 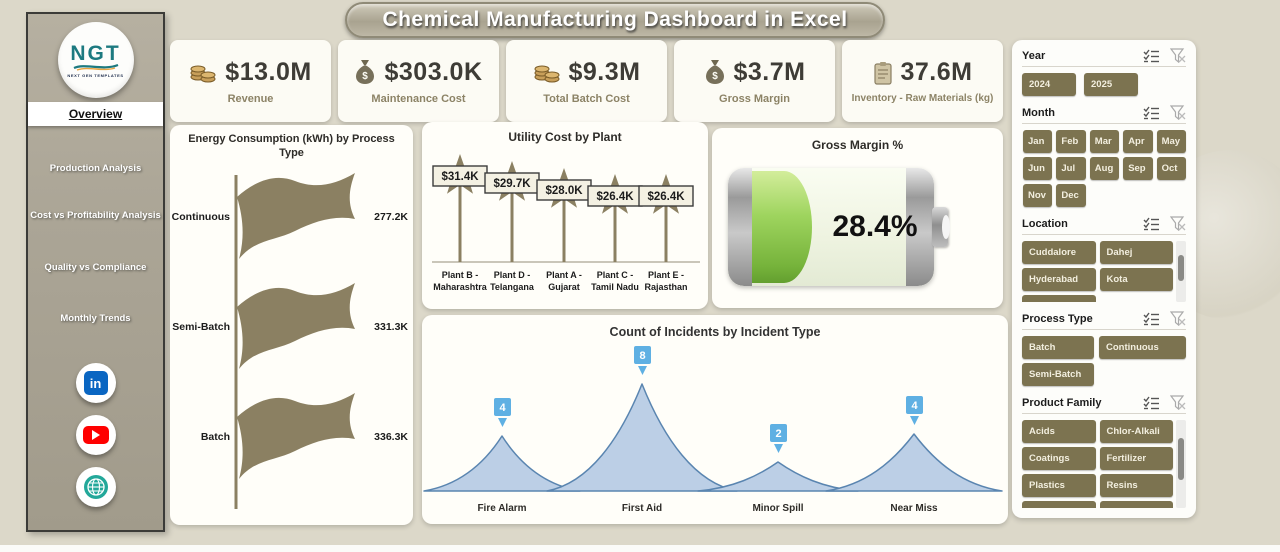 I want to click on slicer-button-2025: 2025, so click(x=1111, y=84).